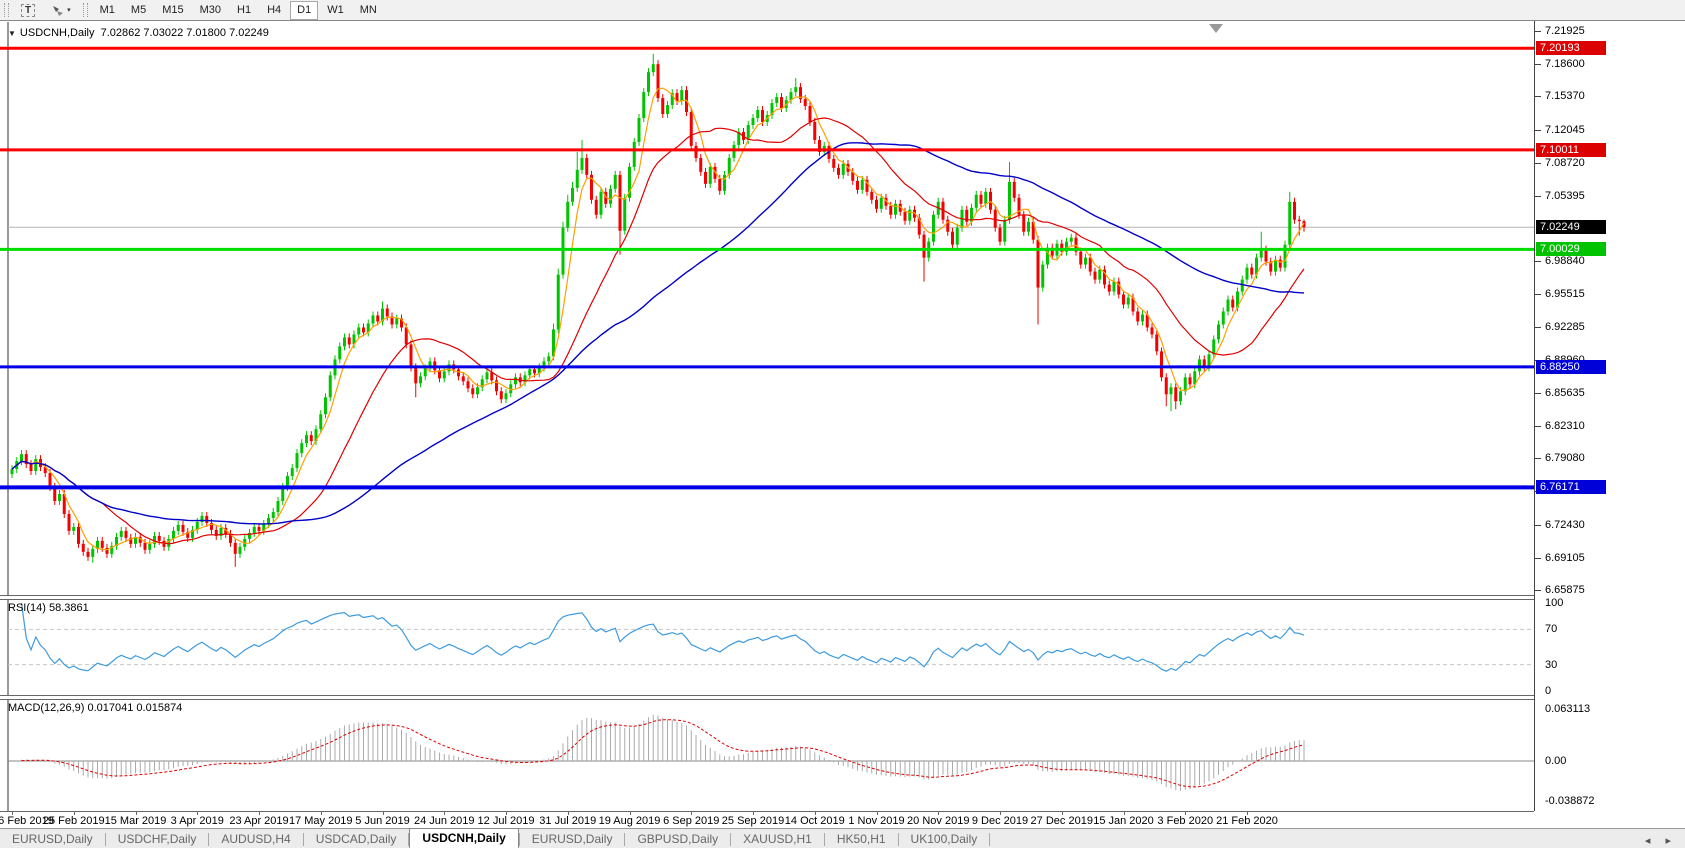 The image size is (1685, 848). Describe the element at coordinates (173, 10) in the screenshot. I see `timeframe-button-m15: M15` at that location.